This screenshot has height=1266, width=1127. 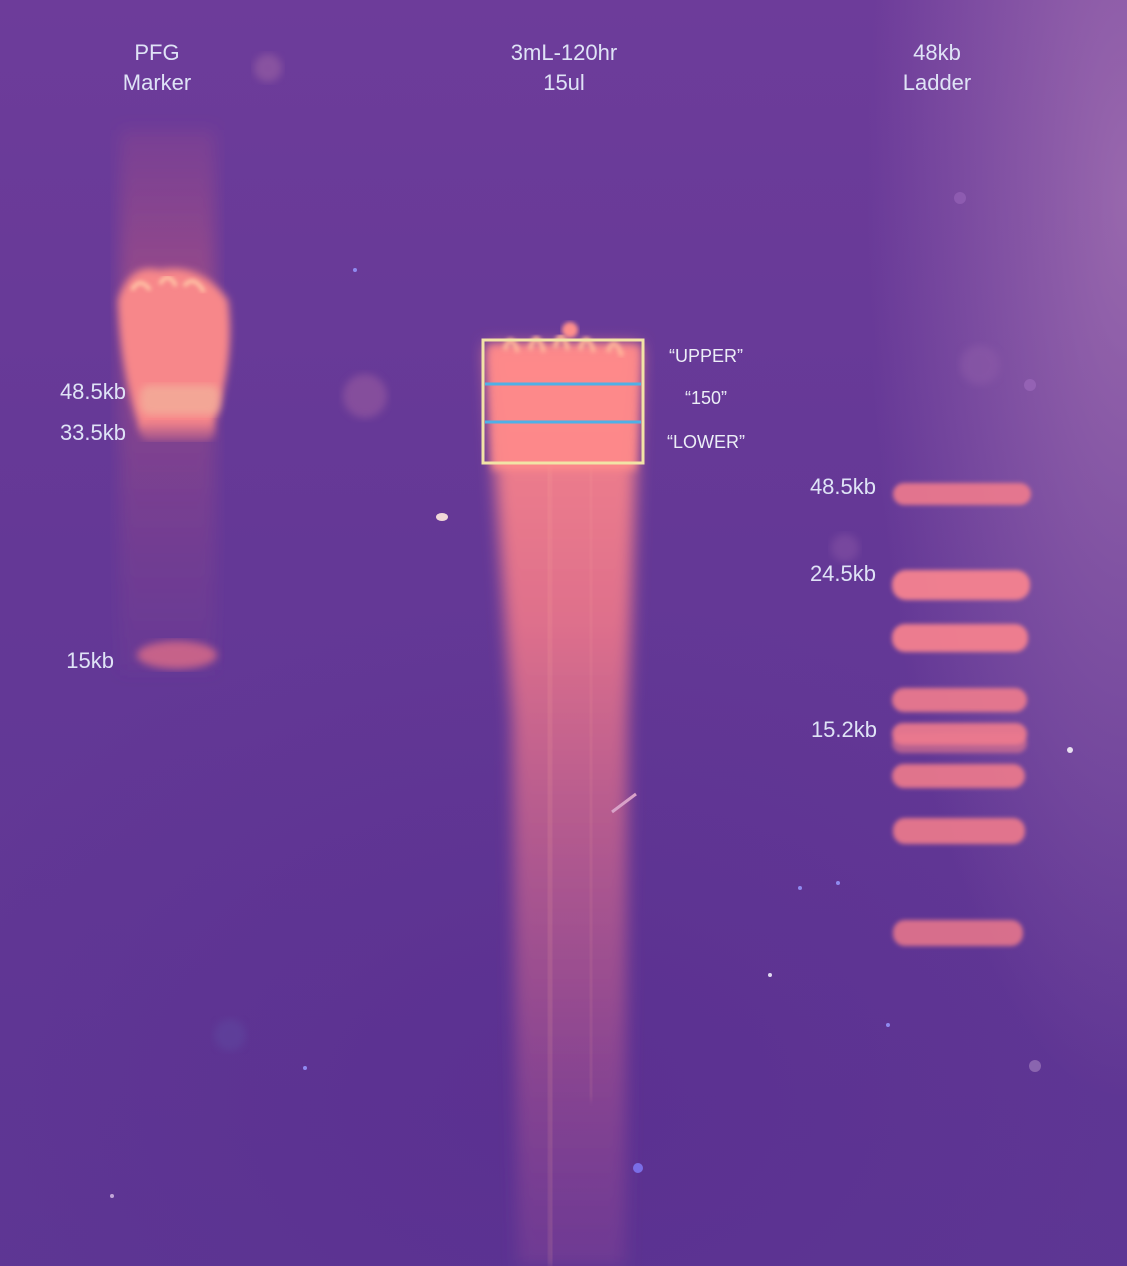 What do you see at coordinates (157, 52) in the screenshot?
I see `lane-title-line: PFG` at bounding box center [157, 52].